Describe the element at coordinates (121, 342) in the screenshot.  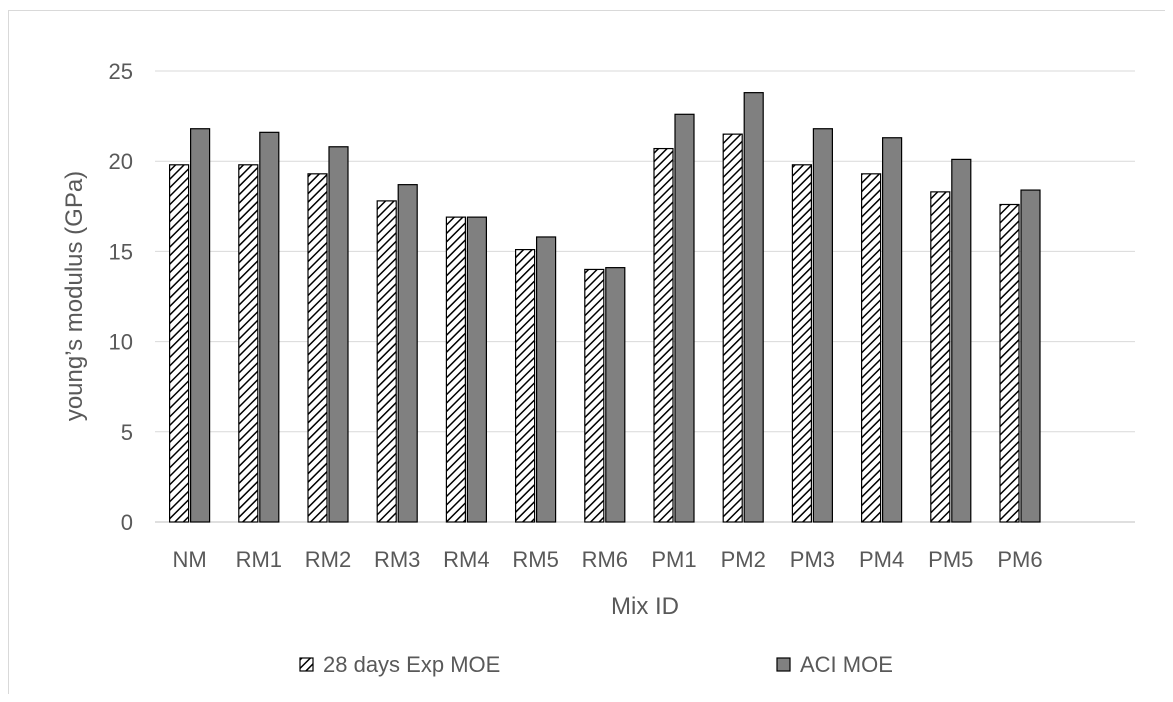
I see `y-tick-label: 10` at that location.